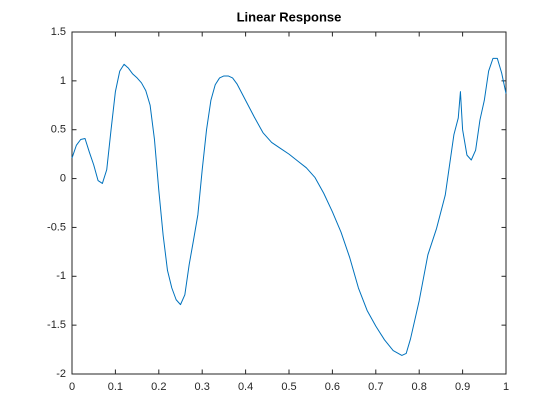  What do you see at coordinates (289, 16) in the screenshot?
I see `chart-title: Linear Response` at bounding box center [289, 16].